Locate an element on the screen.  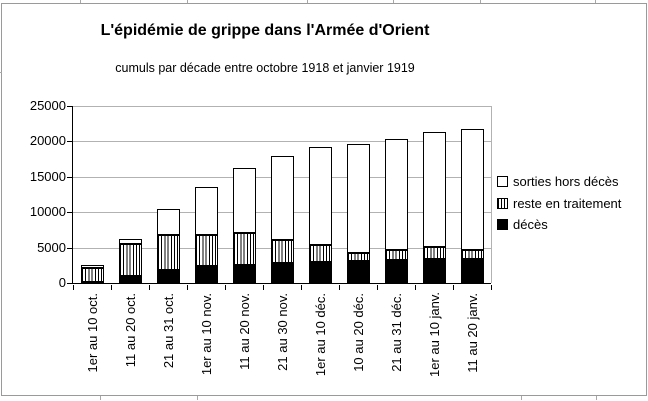
x-axis-label-cat10: 11 au 20 janv. is located at coordinates (472, 333).